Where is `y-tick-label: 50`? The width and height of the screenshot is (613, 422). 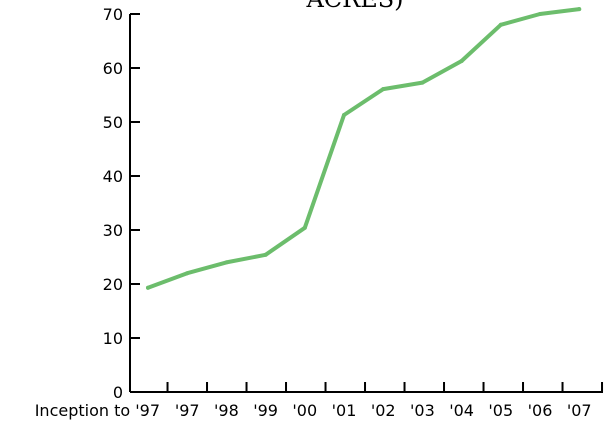
y-tick-label: 50 is located at coordinates (113, 122).